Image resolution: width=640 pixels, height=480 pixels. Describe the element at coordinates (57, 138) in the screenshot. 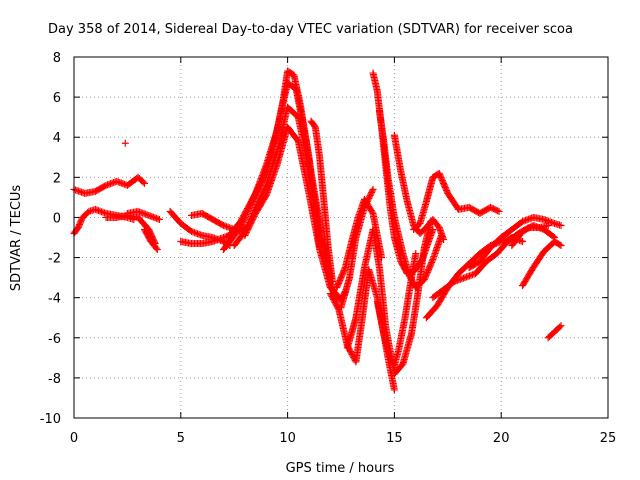

I see `y-tick-label: 4` at that location.